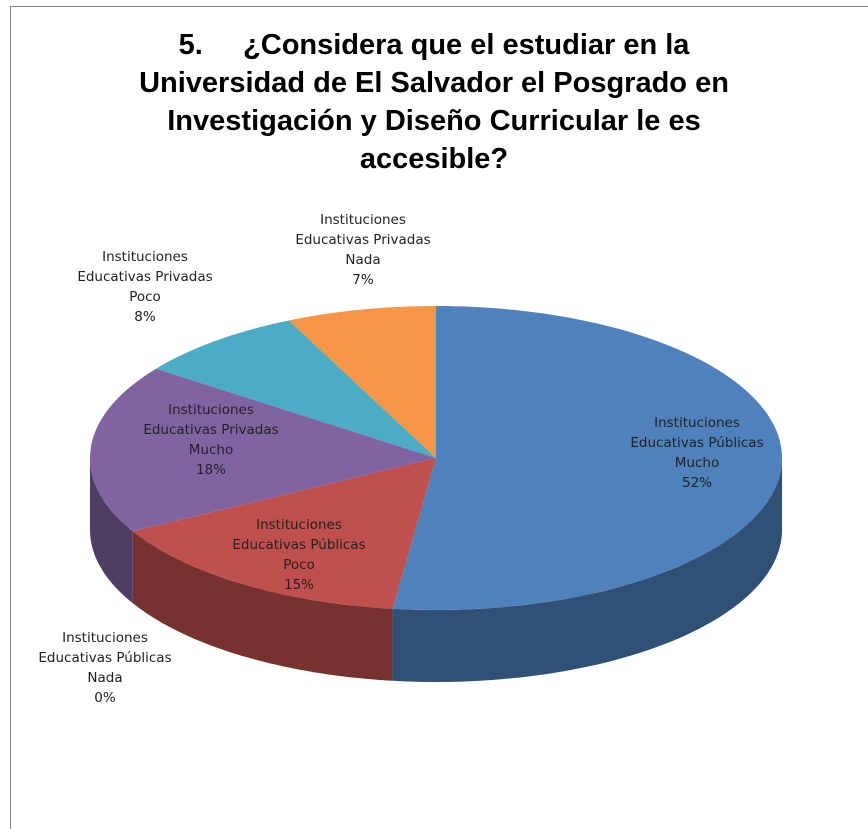 This screenshot has width=868, height=829. What do you see at coordinates (210, 470) in the screenshot?
I see `value-label: 18%` at bounding box center [210, 470].